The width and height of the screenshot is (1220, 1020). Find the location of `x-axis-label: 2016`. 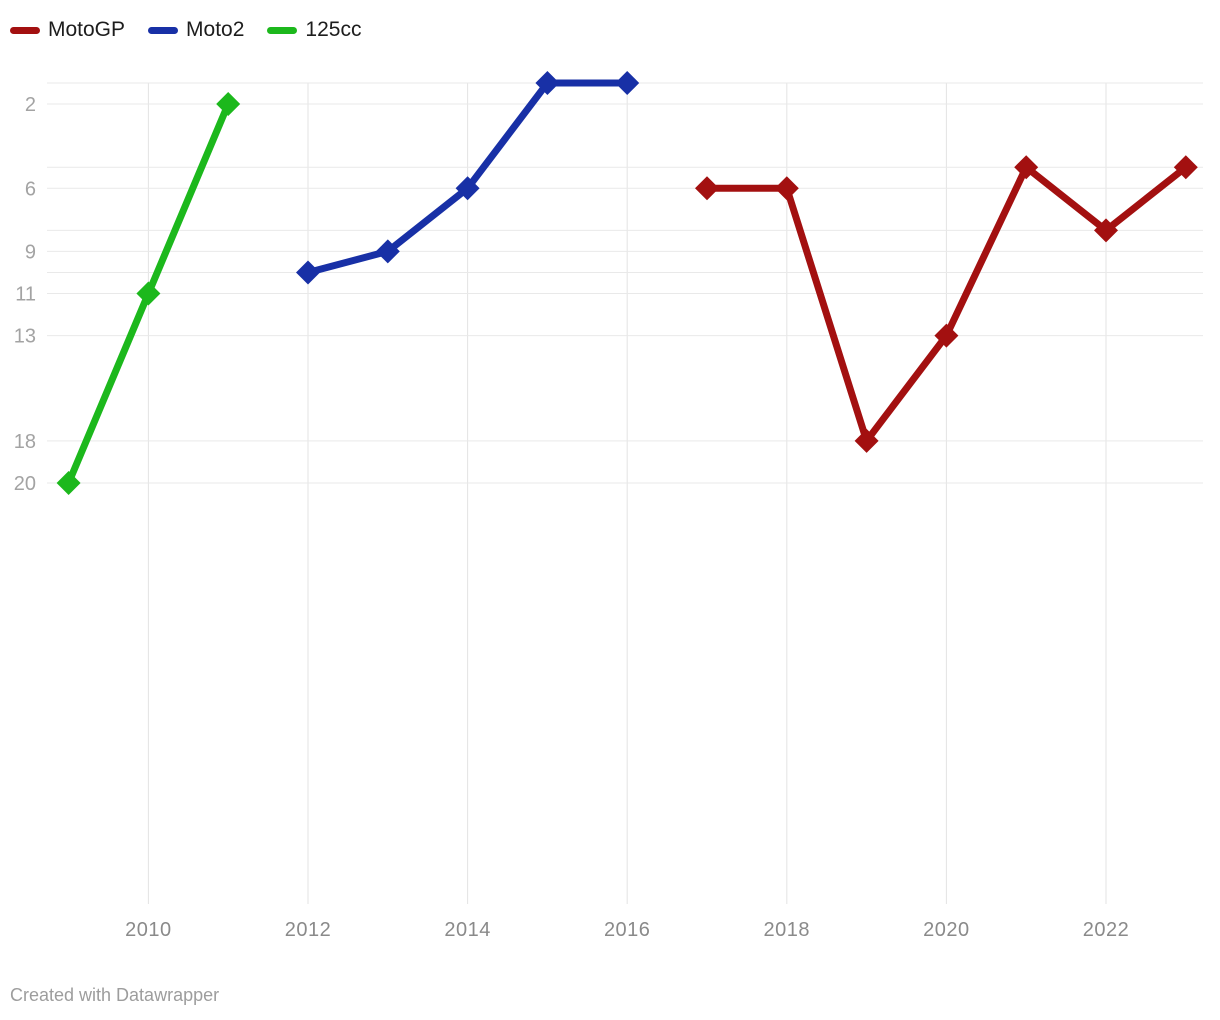

x-axis-label: 2016 is located at coordinates (627, 930).